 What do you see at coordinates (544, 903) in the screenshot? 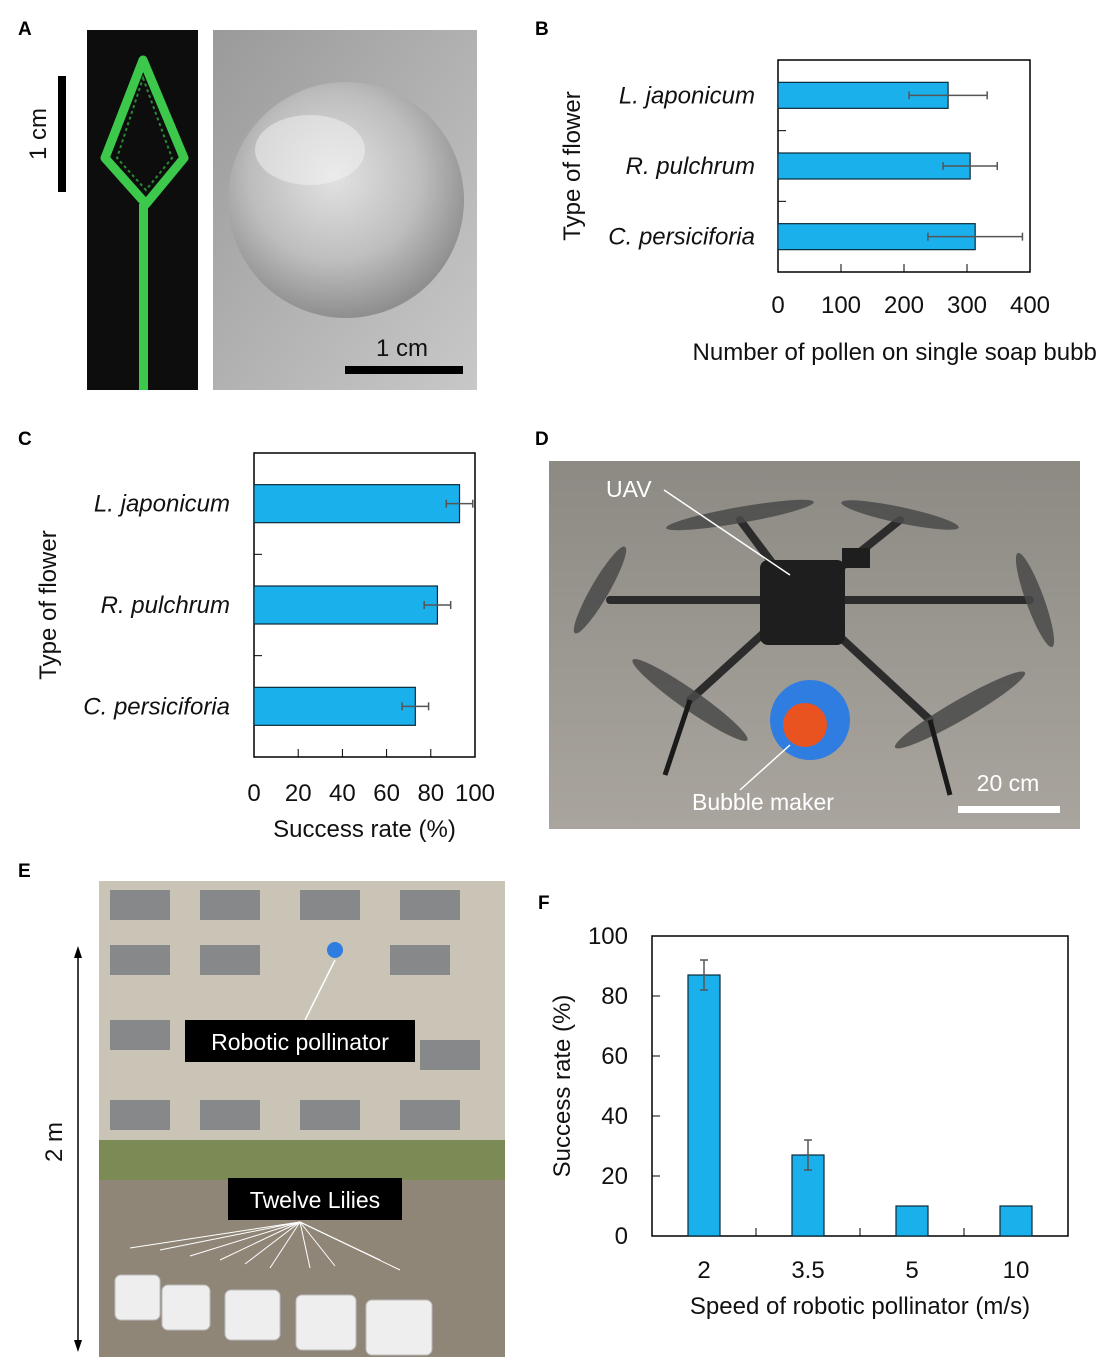
I see `panel-label-f: F` at bounding box center [544, 903].